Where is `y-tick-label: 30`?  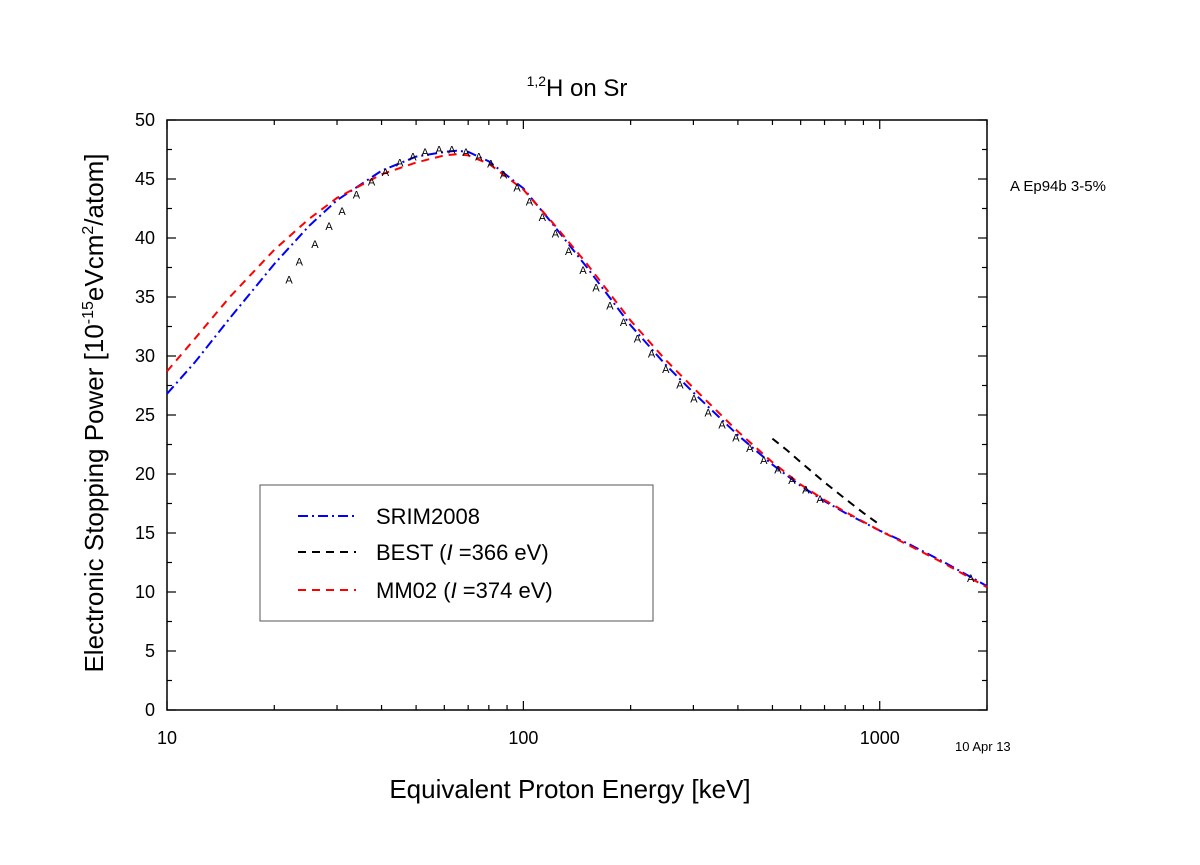 y-tick-label: 30 is located at coordinates (145, 356).